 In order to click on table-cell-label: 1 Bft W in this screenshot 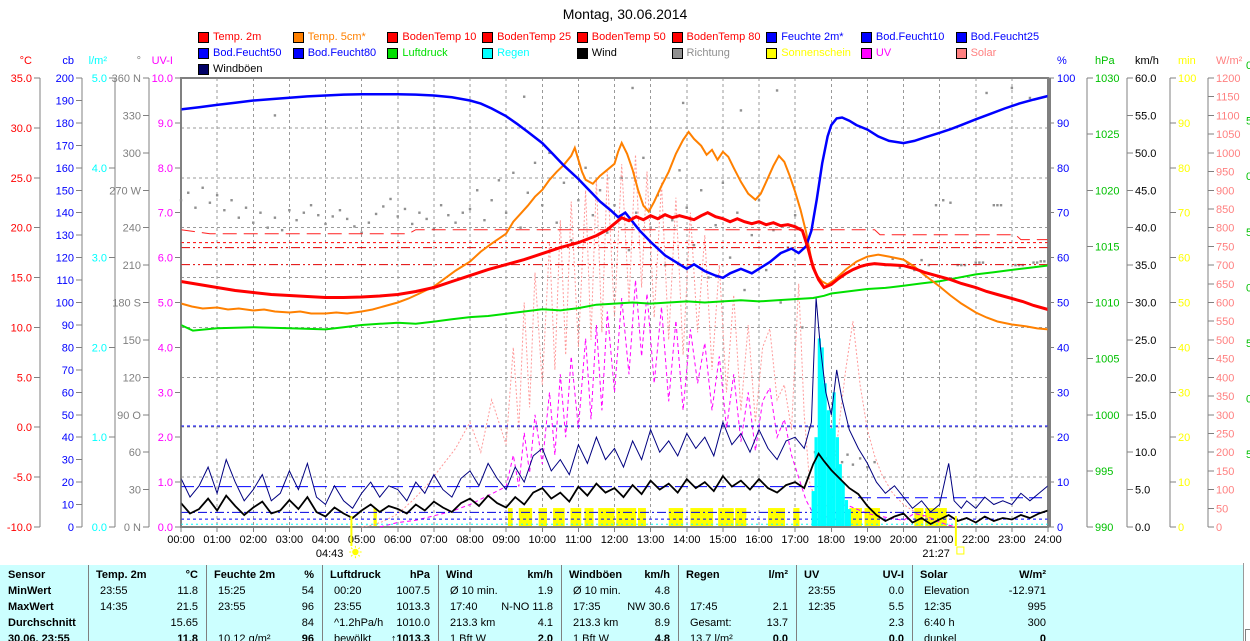, I will do `click(468, 637)`.